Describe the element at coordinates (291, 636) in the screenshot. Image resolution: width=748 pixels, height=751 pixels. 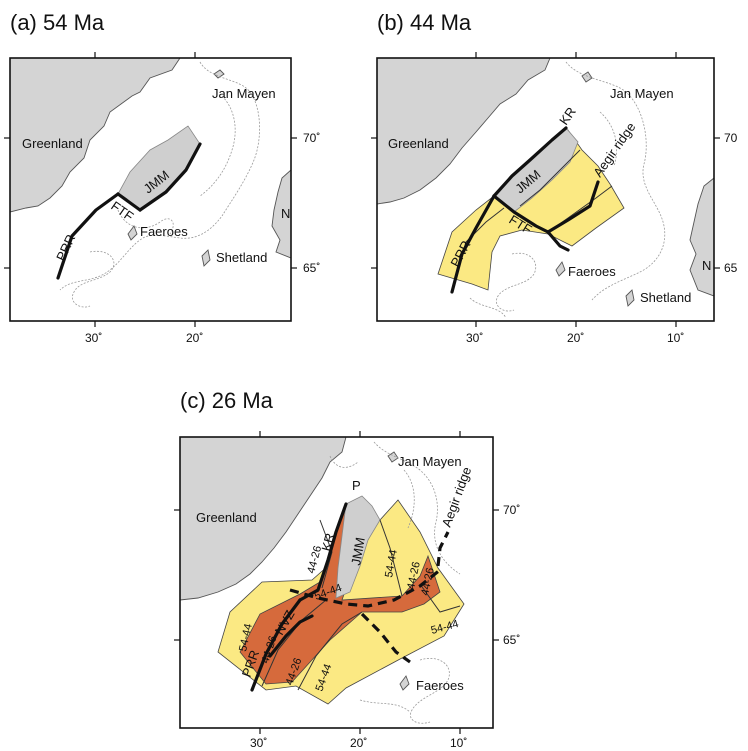
I see `nvz-ridge` at that location.